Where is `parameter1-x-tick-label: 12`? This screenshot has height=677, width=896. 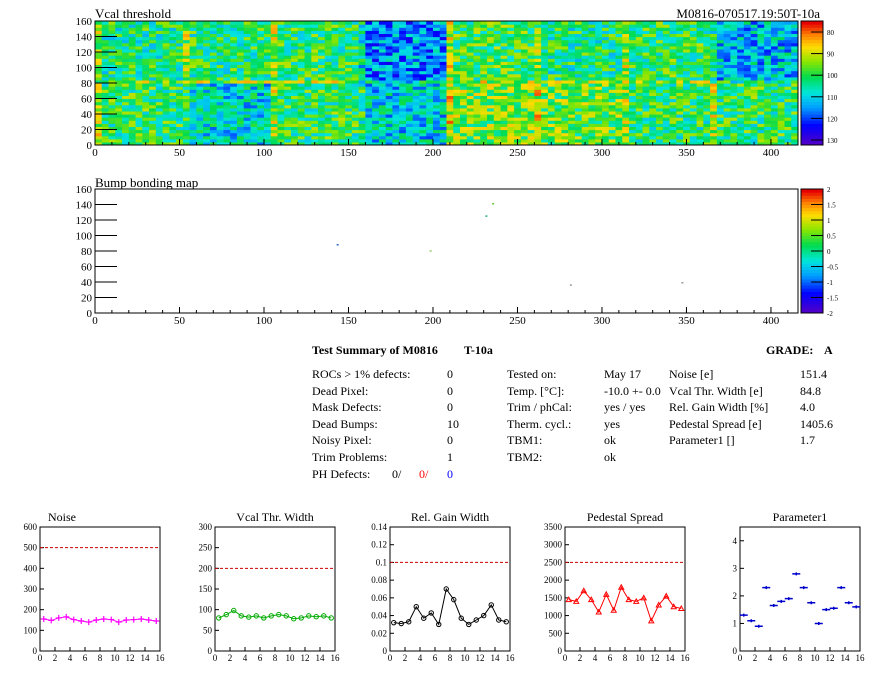 parameter1-x-tick-label: 12 is located at coordinates (830, 658).